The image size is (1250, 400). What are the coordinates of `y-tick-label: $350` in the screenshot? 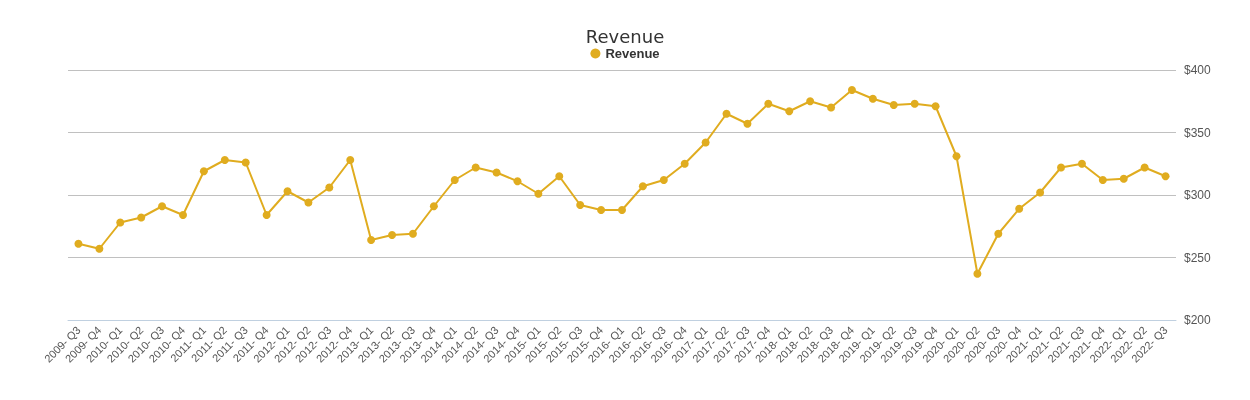 It's located at (1198, 132).